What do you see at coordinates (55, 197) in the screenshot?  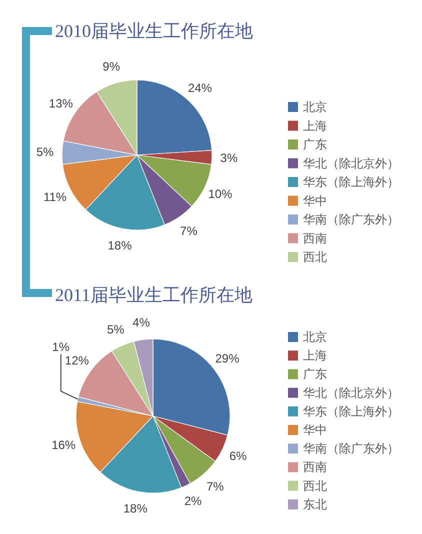 I see `data-label: 11%` at bounding box center [55, 197].